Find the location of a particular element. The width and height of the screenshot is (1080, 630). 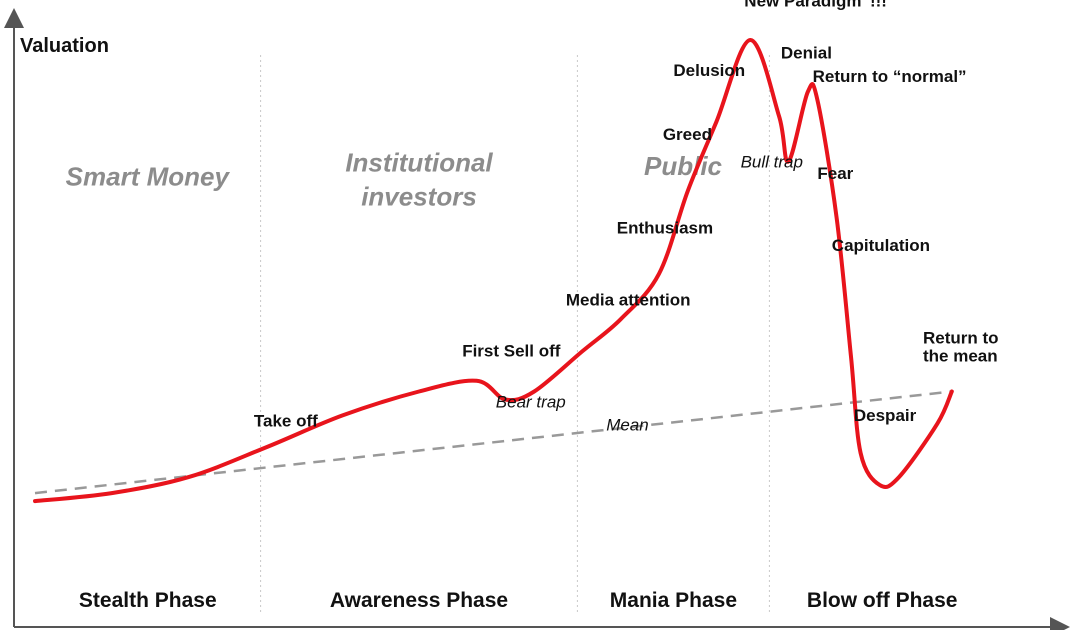

annotation-label: Greed is located at coordinates (687, 134).